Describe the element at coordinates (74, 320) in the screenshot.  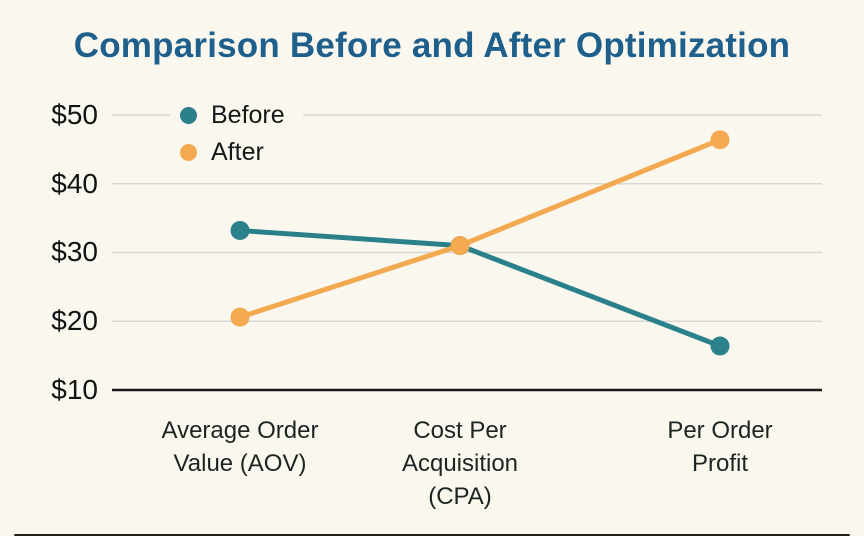
I see `y-tick-label: $20` at that location.